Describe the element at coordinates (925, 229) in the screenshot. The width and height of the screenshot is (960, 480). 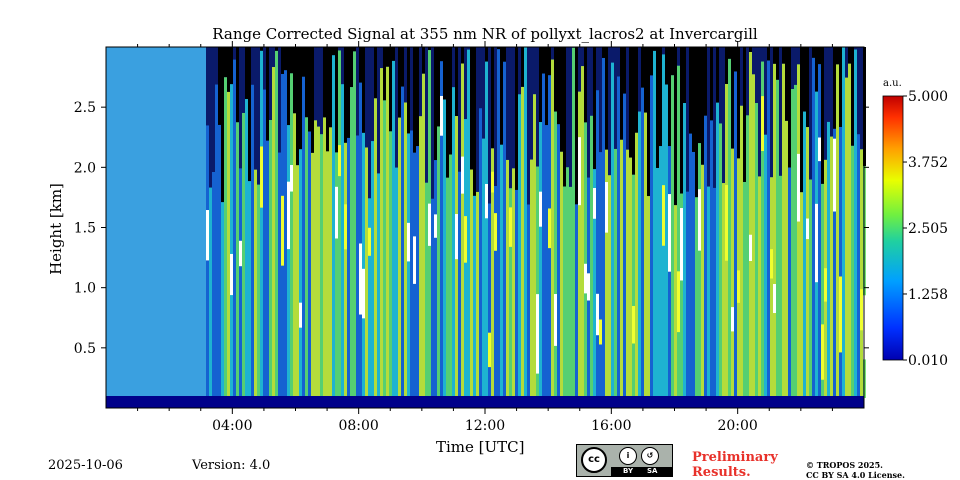
I see `colorbar-ticks: 0.010 1.258 2.505 3.752 5.000` at that location.